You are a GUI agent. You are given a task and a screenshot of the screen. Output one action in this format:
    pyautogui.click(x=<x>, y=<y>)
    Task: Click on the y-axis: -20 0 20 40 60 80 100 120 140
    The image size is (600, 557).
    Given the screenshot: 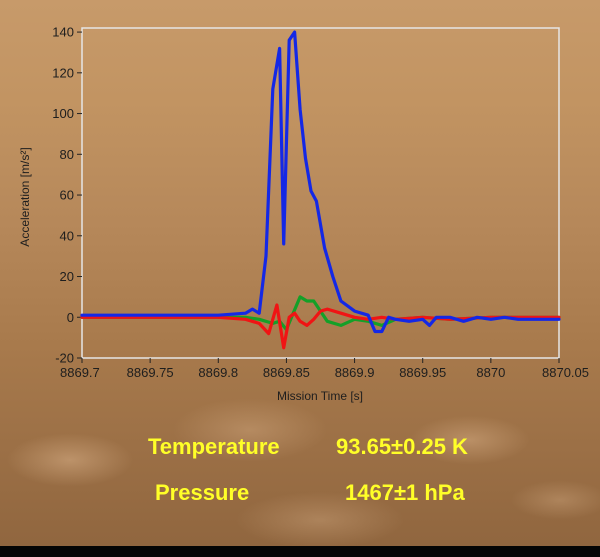 What is the action you would take?
    pyautogui.click(x=67, y=195)
    